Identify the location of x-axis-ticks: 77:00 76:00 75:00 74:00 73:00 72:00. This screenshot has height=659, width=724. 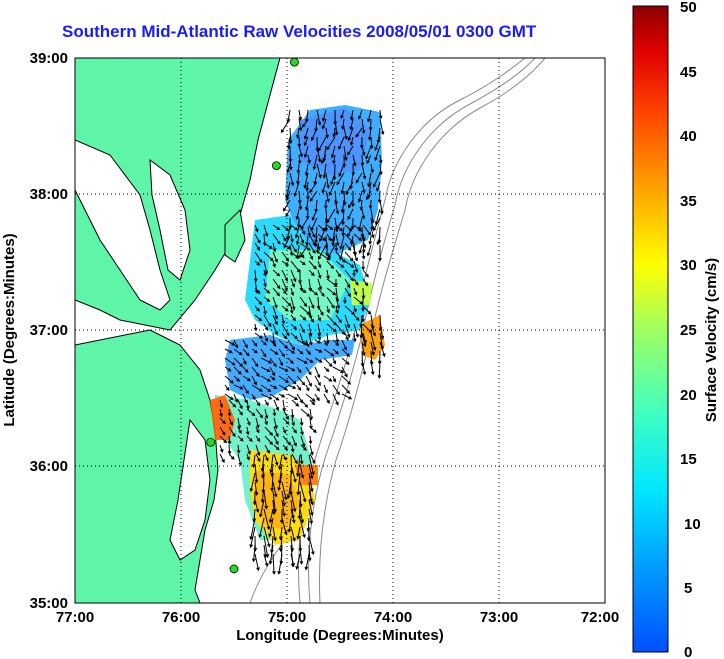
(337, 617).